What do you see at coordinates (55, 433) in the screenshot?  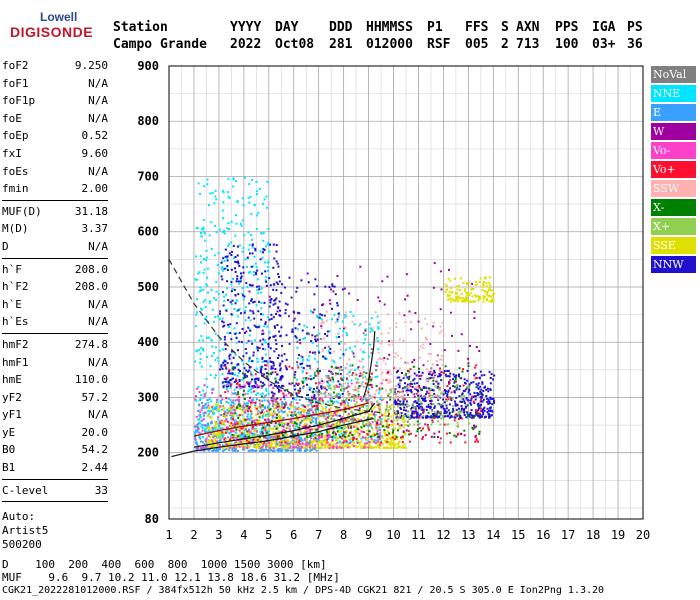 I see `param-row: yE 20.0` at bounding box center [55, 433].